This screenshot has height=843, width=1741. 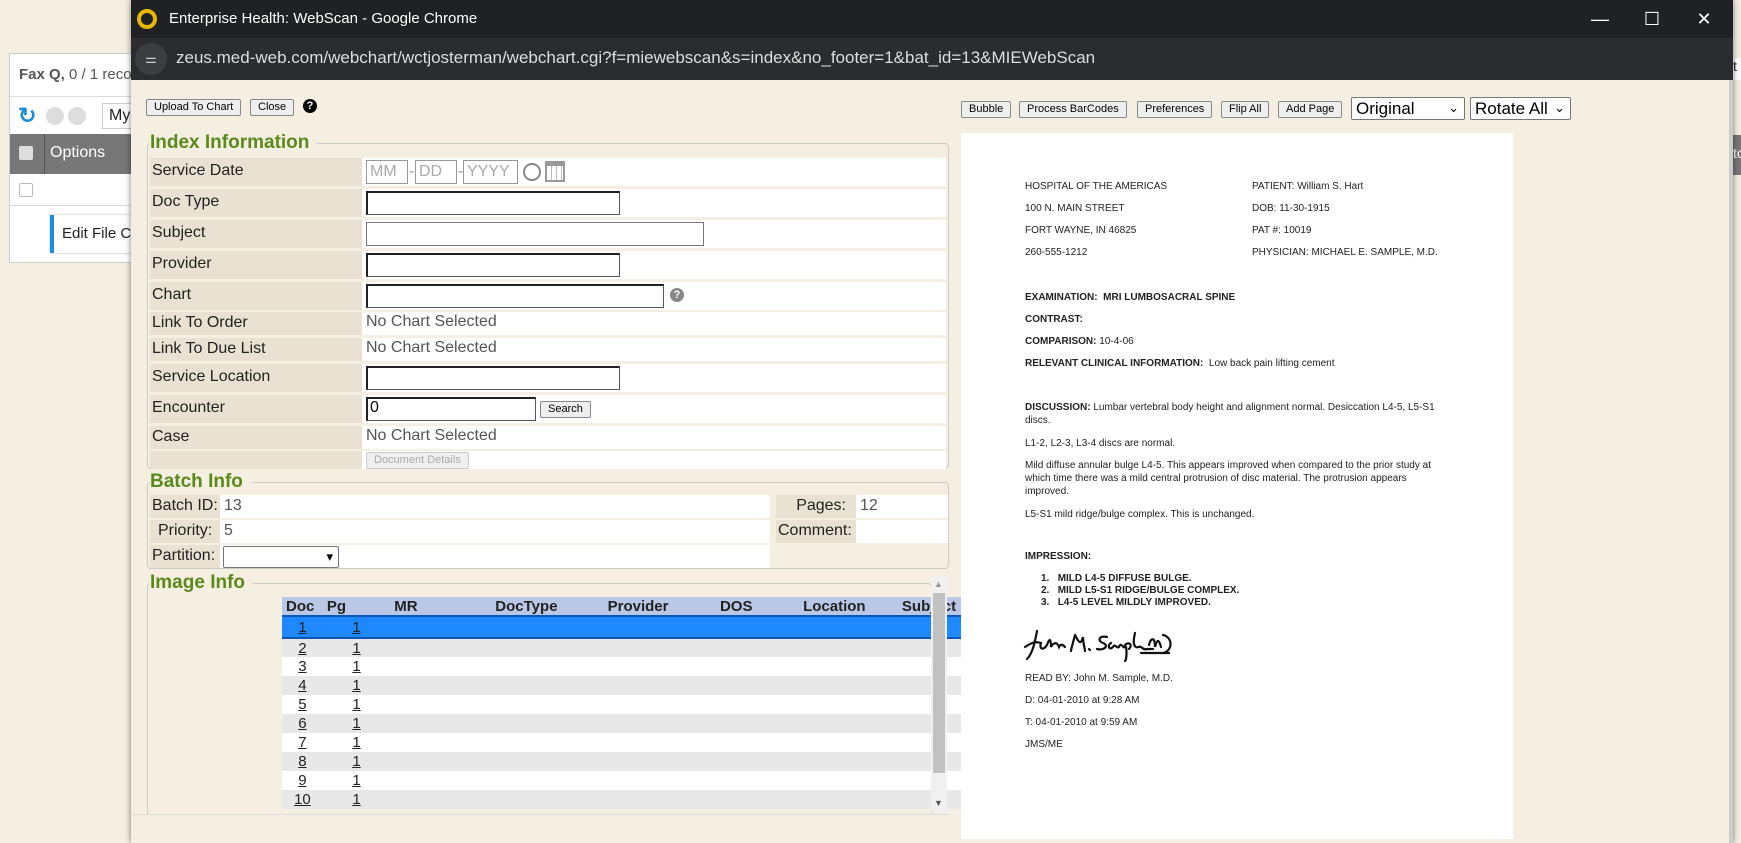 What do you see at coordinates (939, 683) in the screenshot?
I see `scroll-thumb` at bounding box center [939, 683].